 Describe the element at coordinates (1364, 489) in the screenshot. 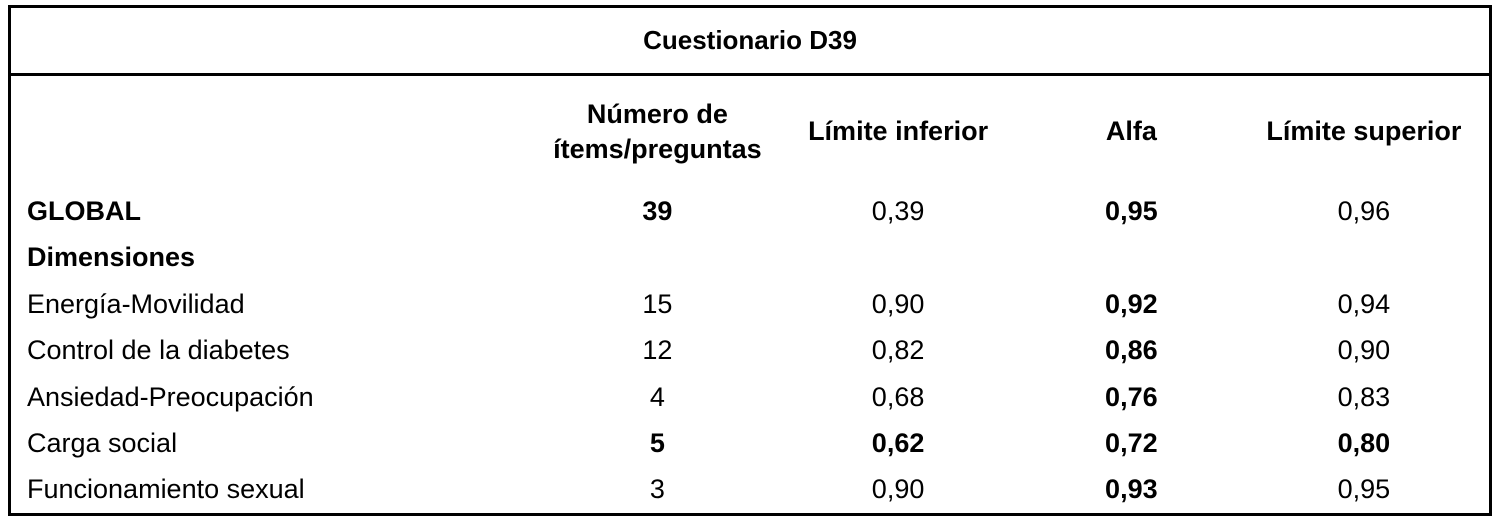

I see `upper-limit-cell: 0,95` at that location.